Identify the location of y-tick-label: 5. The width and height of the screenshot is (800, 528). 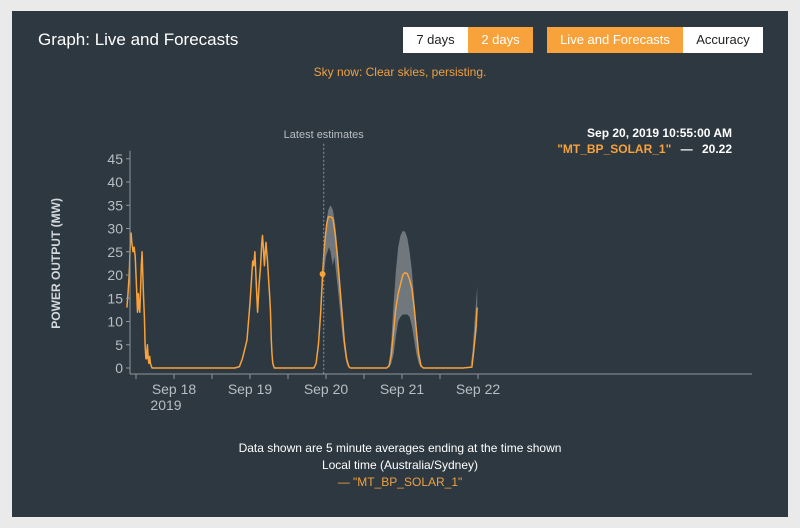
(119, 345).